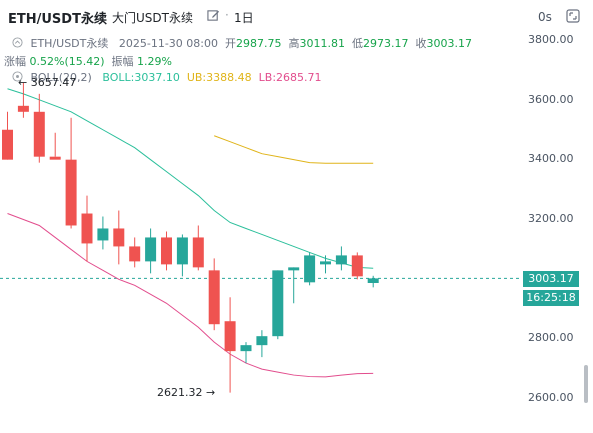 The width and height of the screenshot is (593, 433). I want to click on boll-mid-value: 3037.10, so click(157, 77).